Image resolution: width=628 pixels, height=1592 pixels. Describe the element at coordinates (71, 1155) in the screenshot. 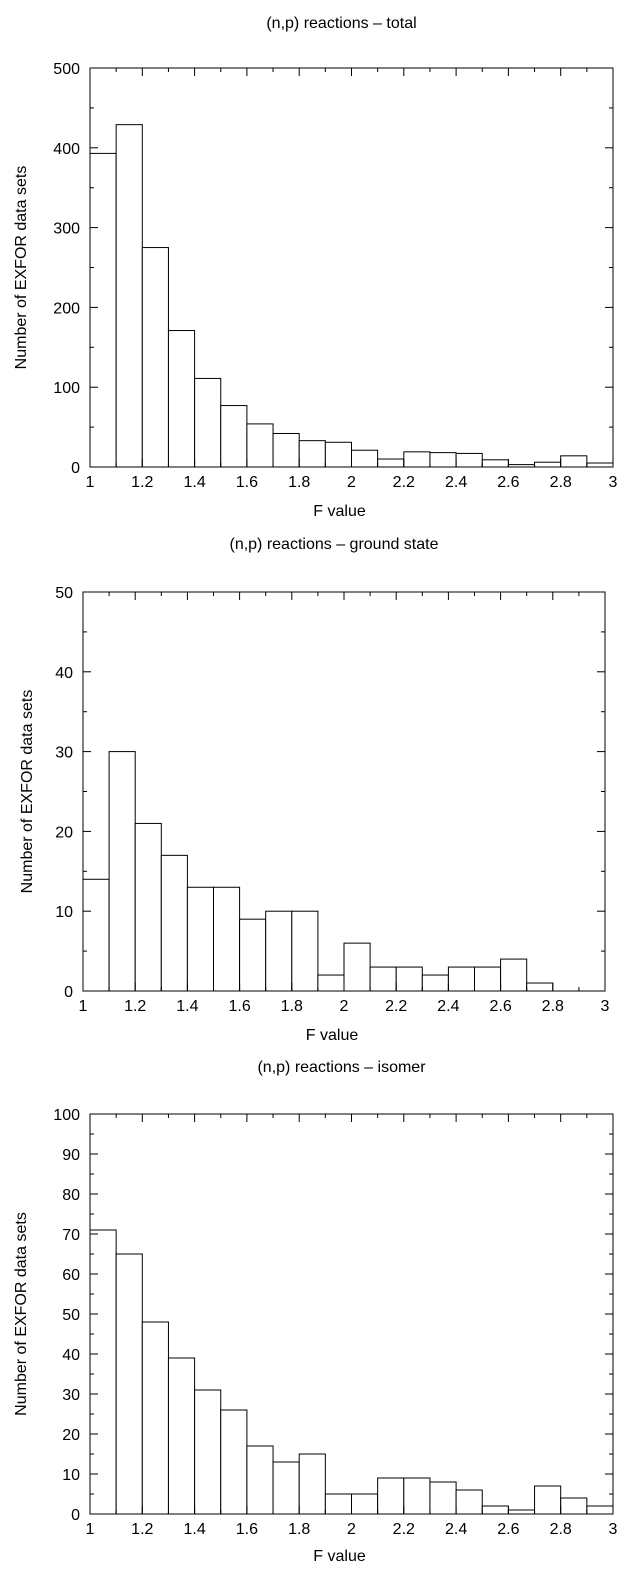

I see `y-tick-label: 90` at that location.